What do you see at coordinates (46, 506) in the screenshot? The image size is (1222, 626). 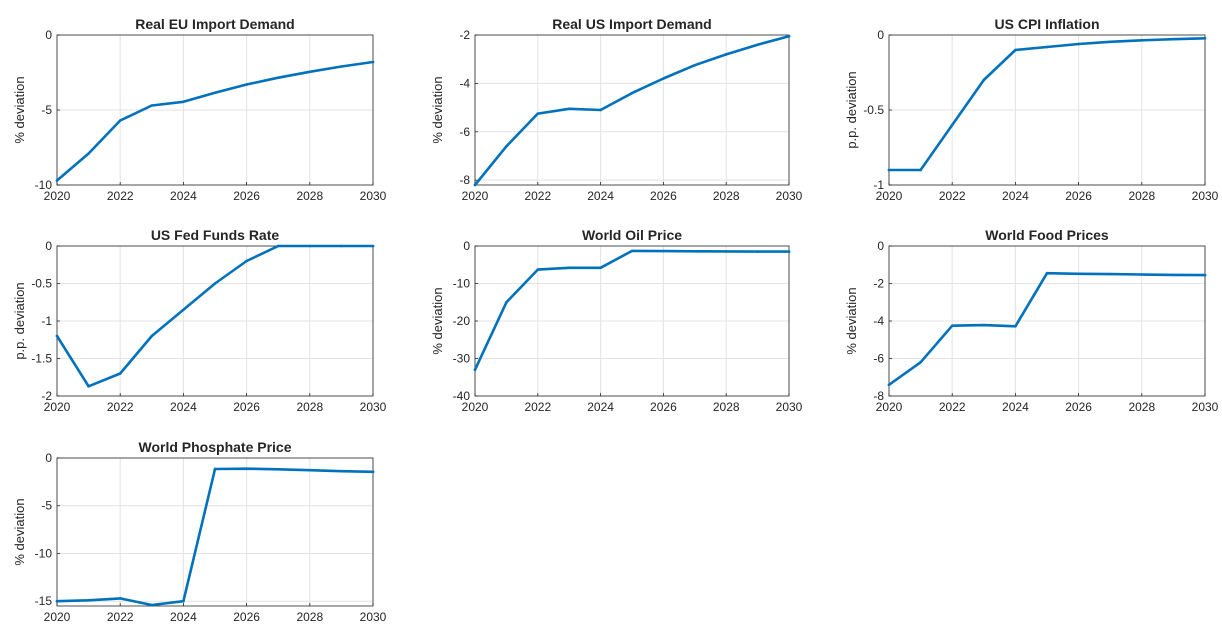 I see `y-tick-label: -5` at bounding box center [46, 506].